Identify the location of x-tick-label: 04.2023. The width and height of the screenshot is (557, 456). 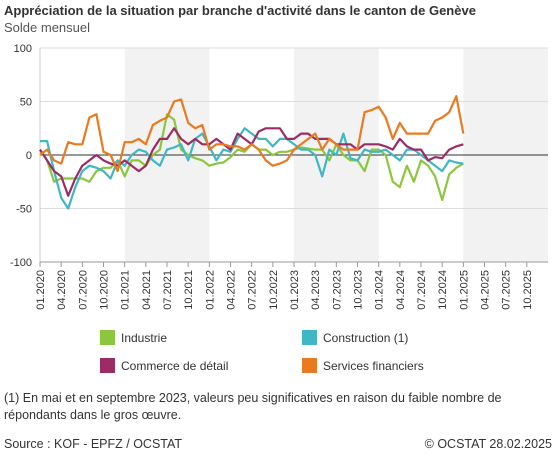
(316, 290).